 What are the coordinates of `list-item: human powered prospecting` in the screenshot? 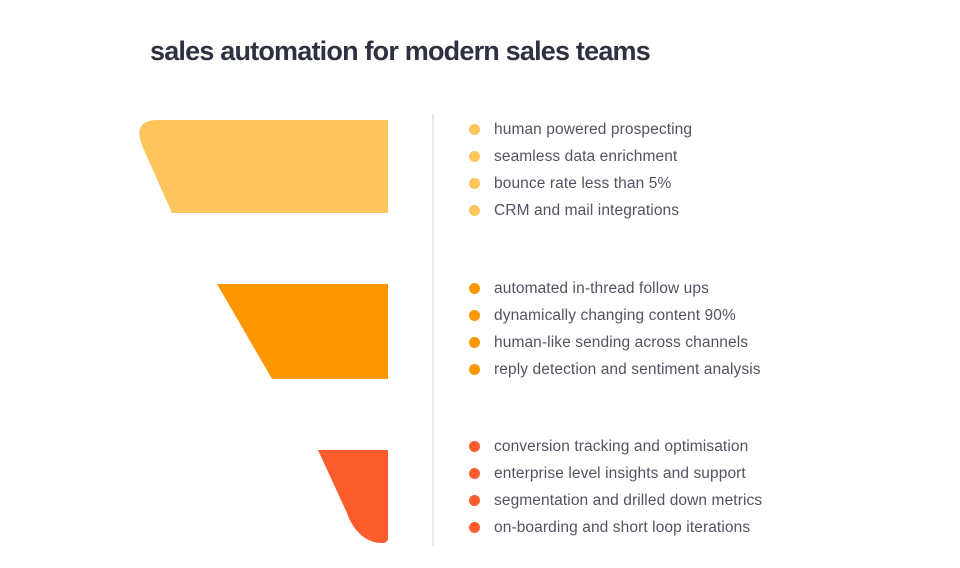 It's located at (580, 129).